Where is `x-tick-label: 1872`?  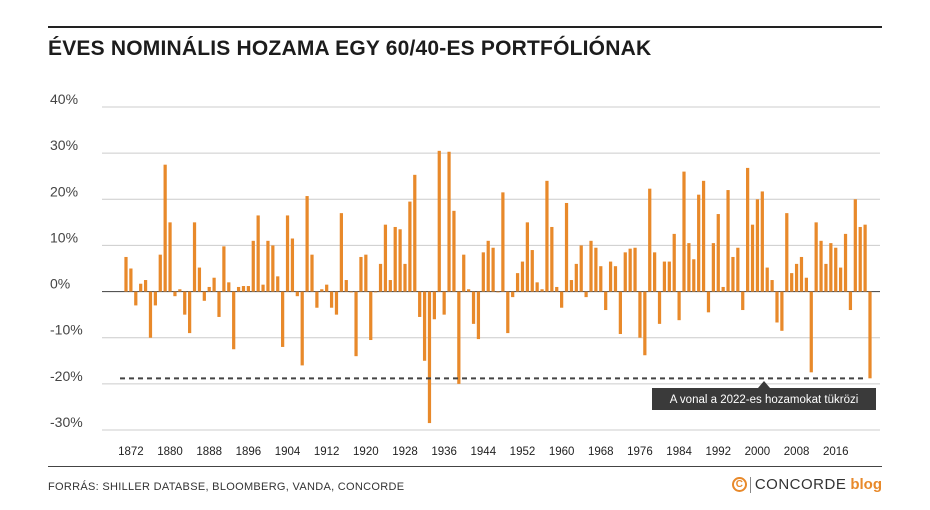 x-tick-label: 1872 is located at coordinates (131, 452).